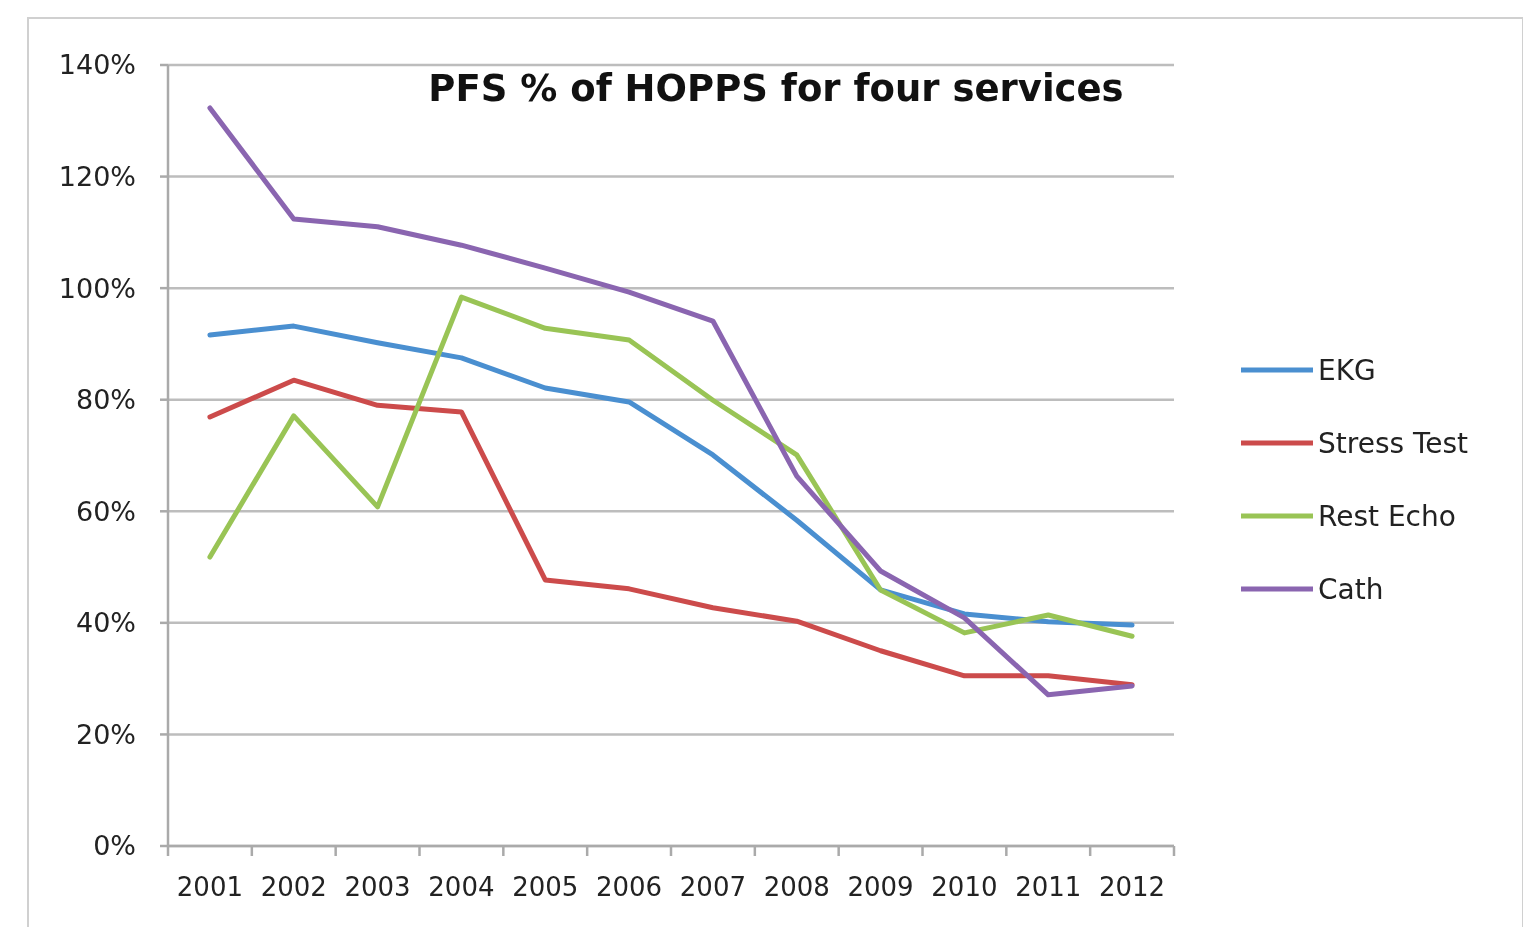 The height and width of the screenshot is (927, 1523). I want to click on legend-label: EKG, so click(1347, 370).